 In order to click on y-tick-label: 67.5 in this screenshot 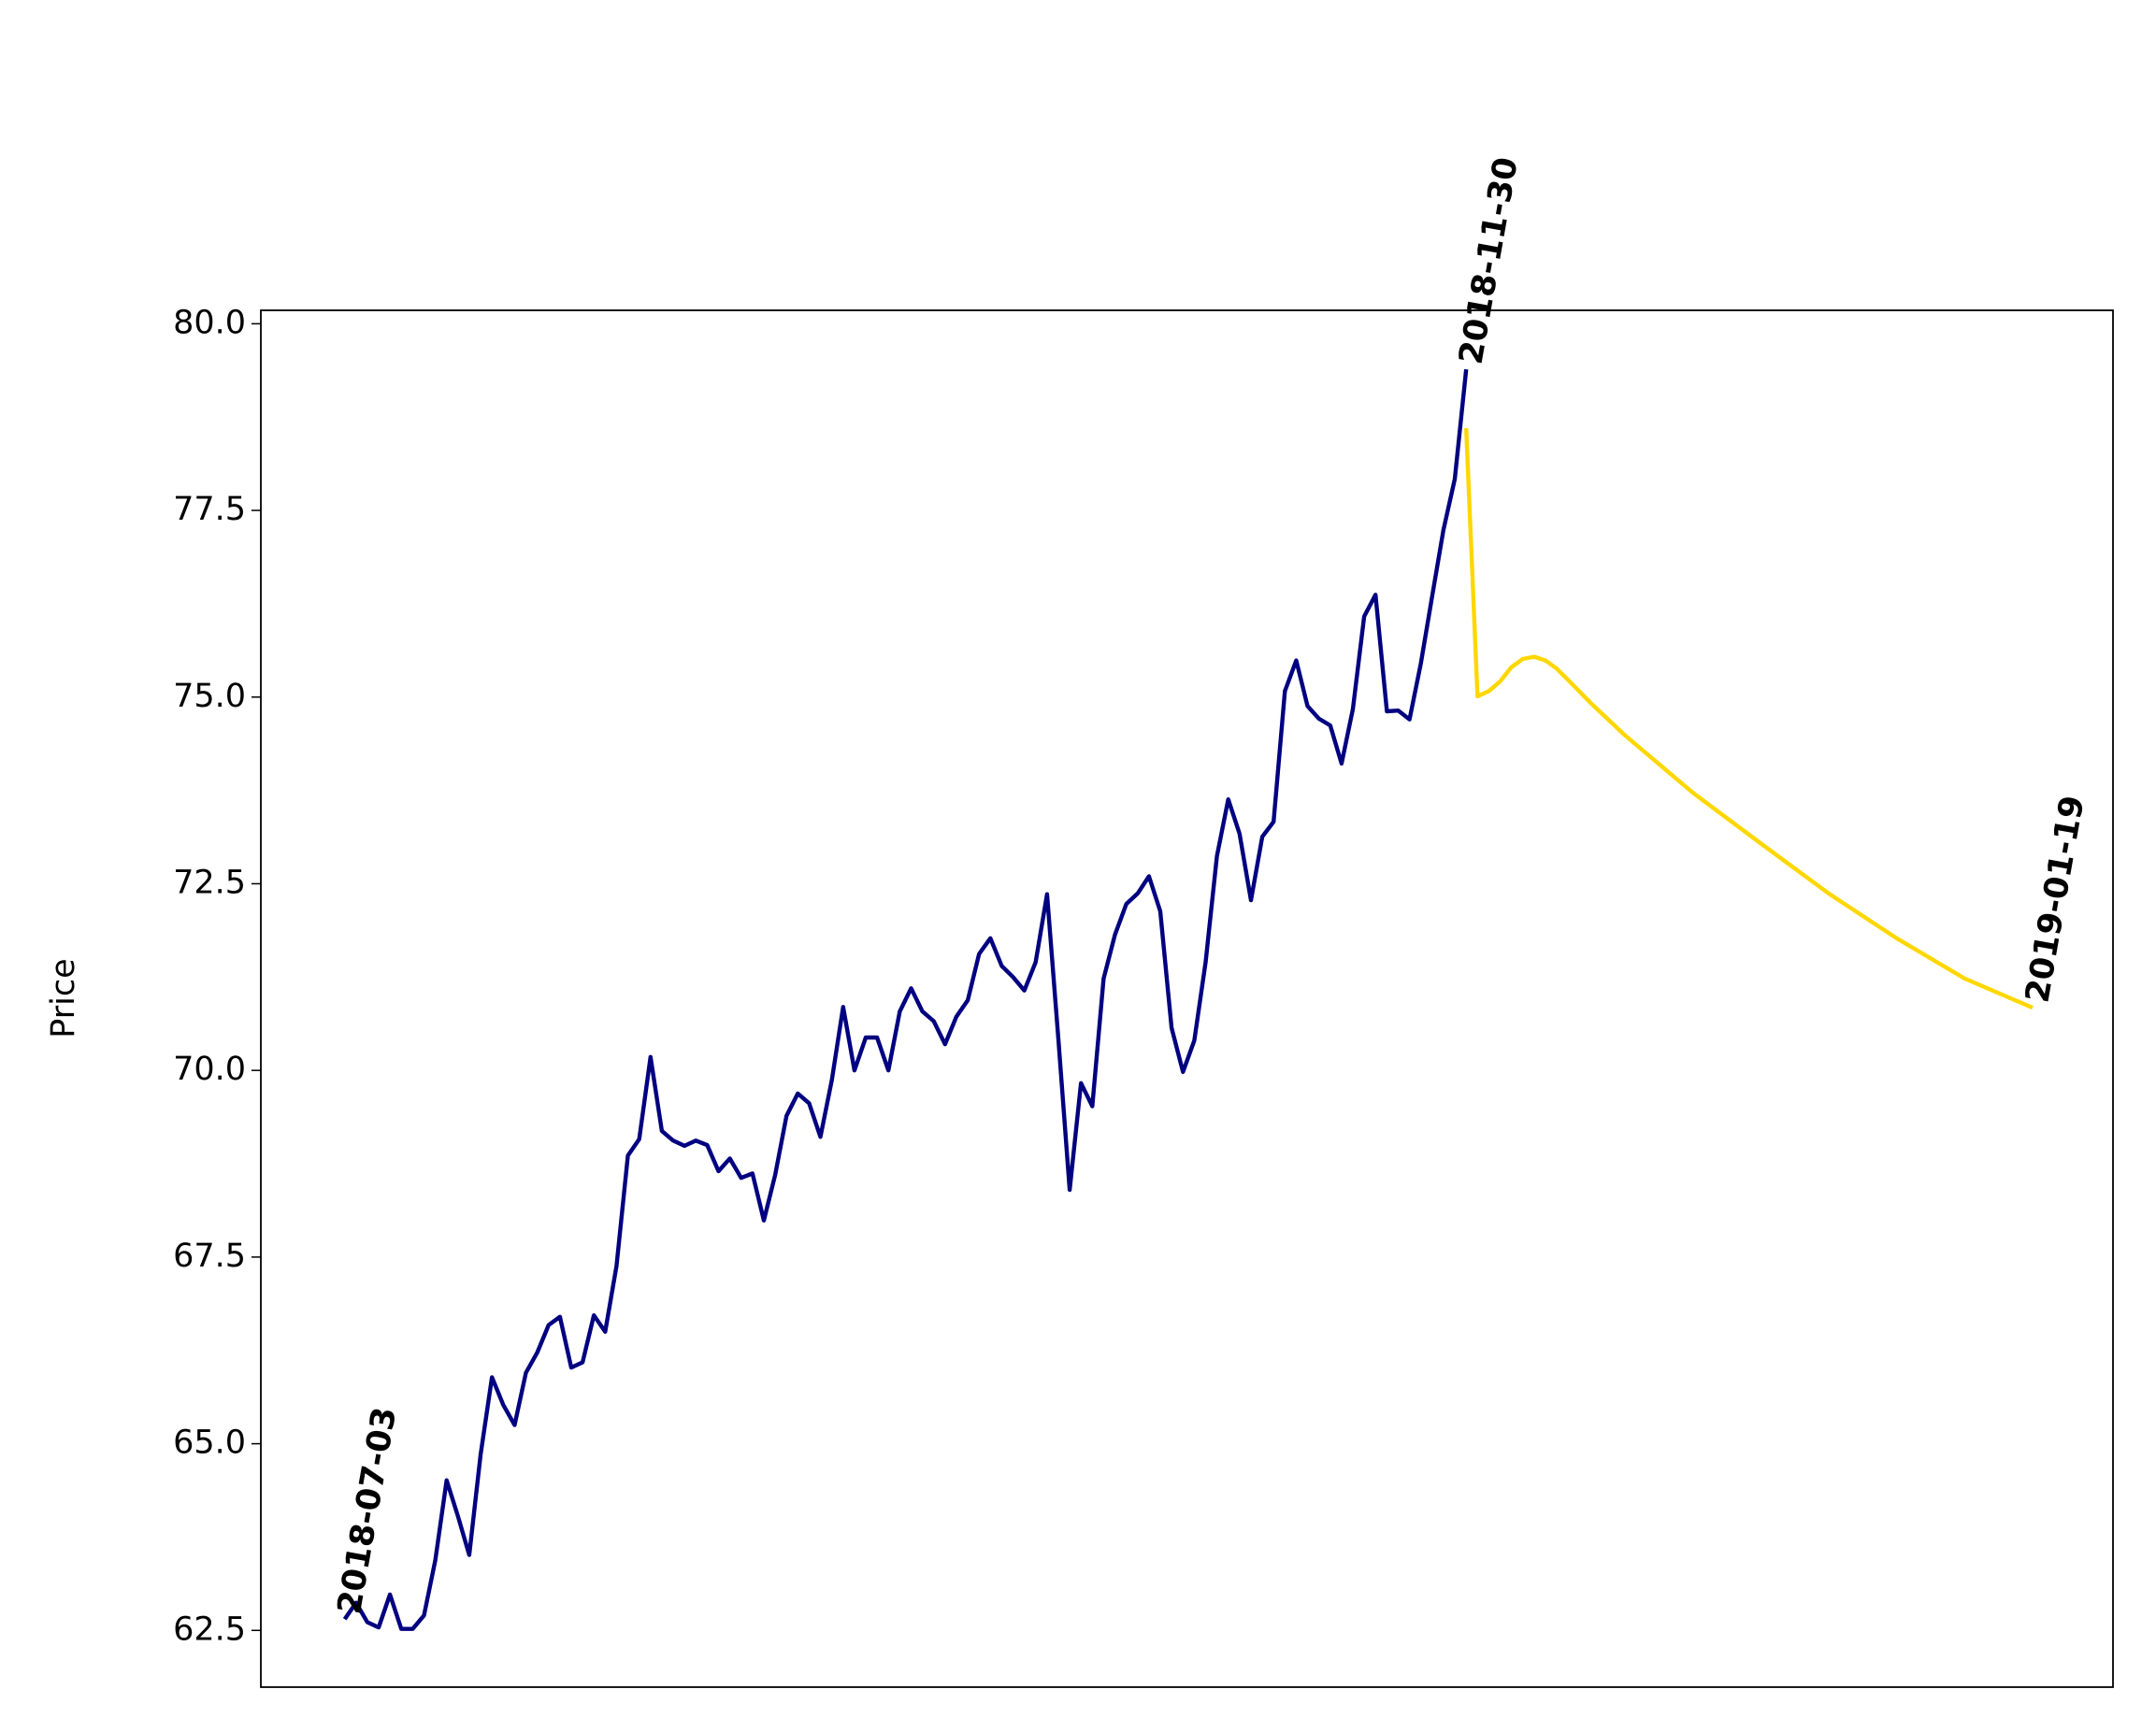, I will do `click(209, 1257)`.